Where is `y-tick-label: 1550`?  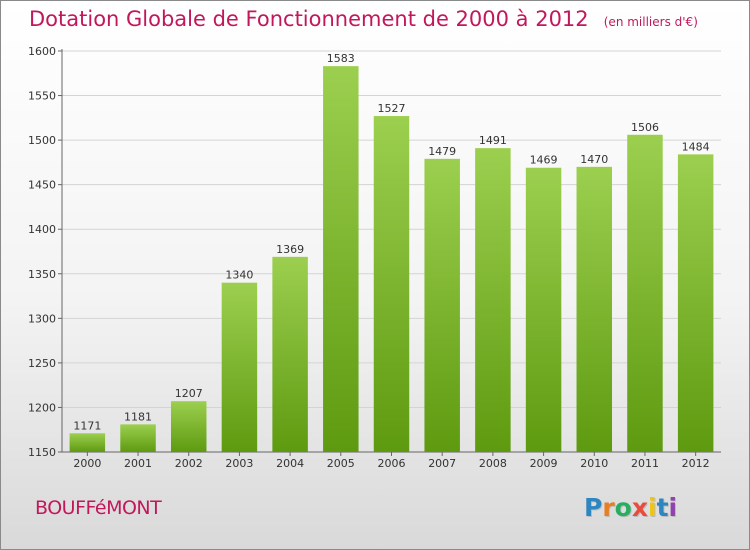
y-tick-label: 1550 is located at coordinates (42, 96).